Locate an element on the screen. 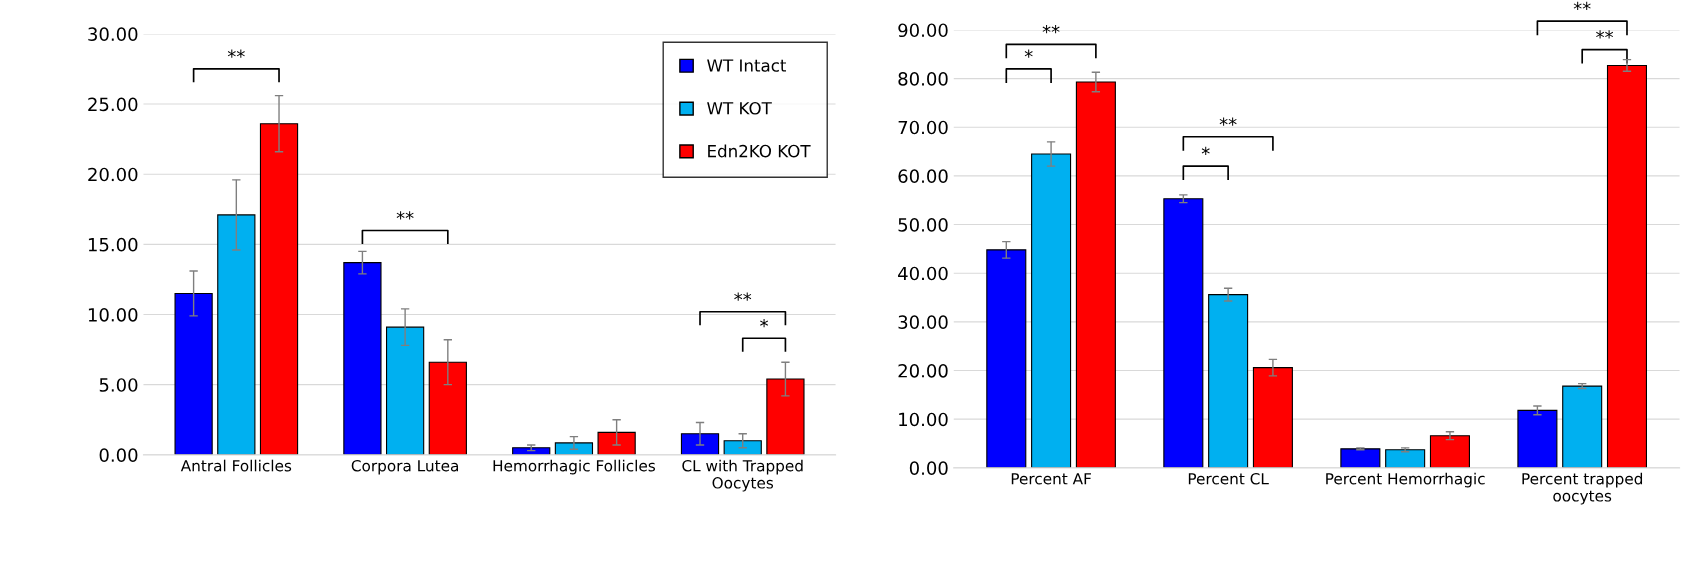 The height and width of the screenshot is (565, 1688). y-tick-label: 40.00 is located at coordinates (923, 273).